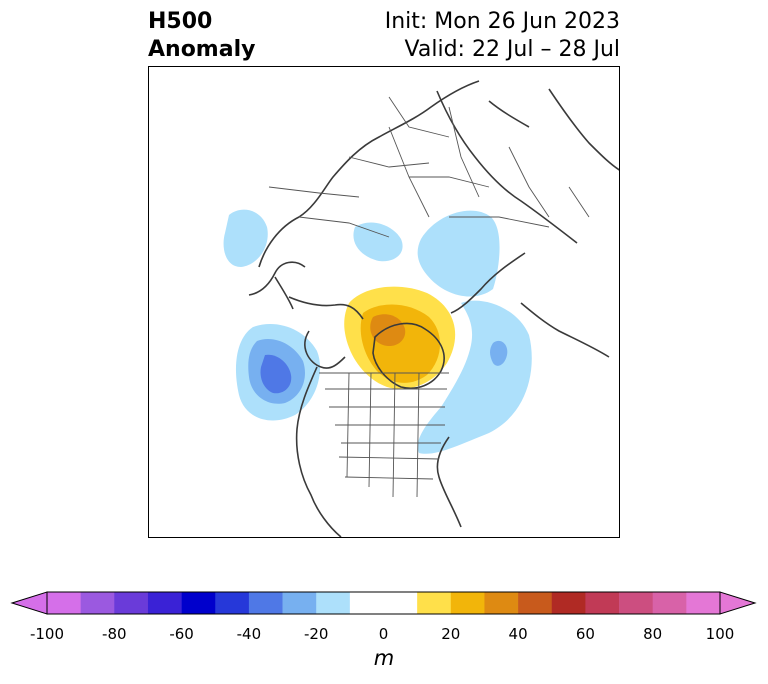  What do you see at coordinates (180, 21) in the screenshot?
I see `title-field: H500` at bounding box center [180, 21].